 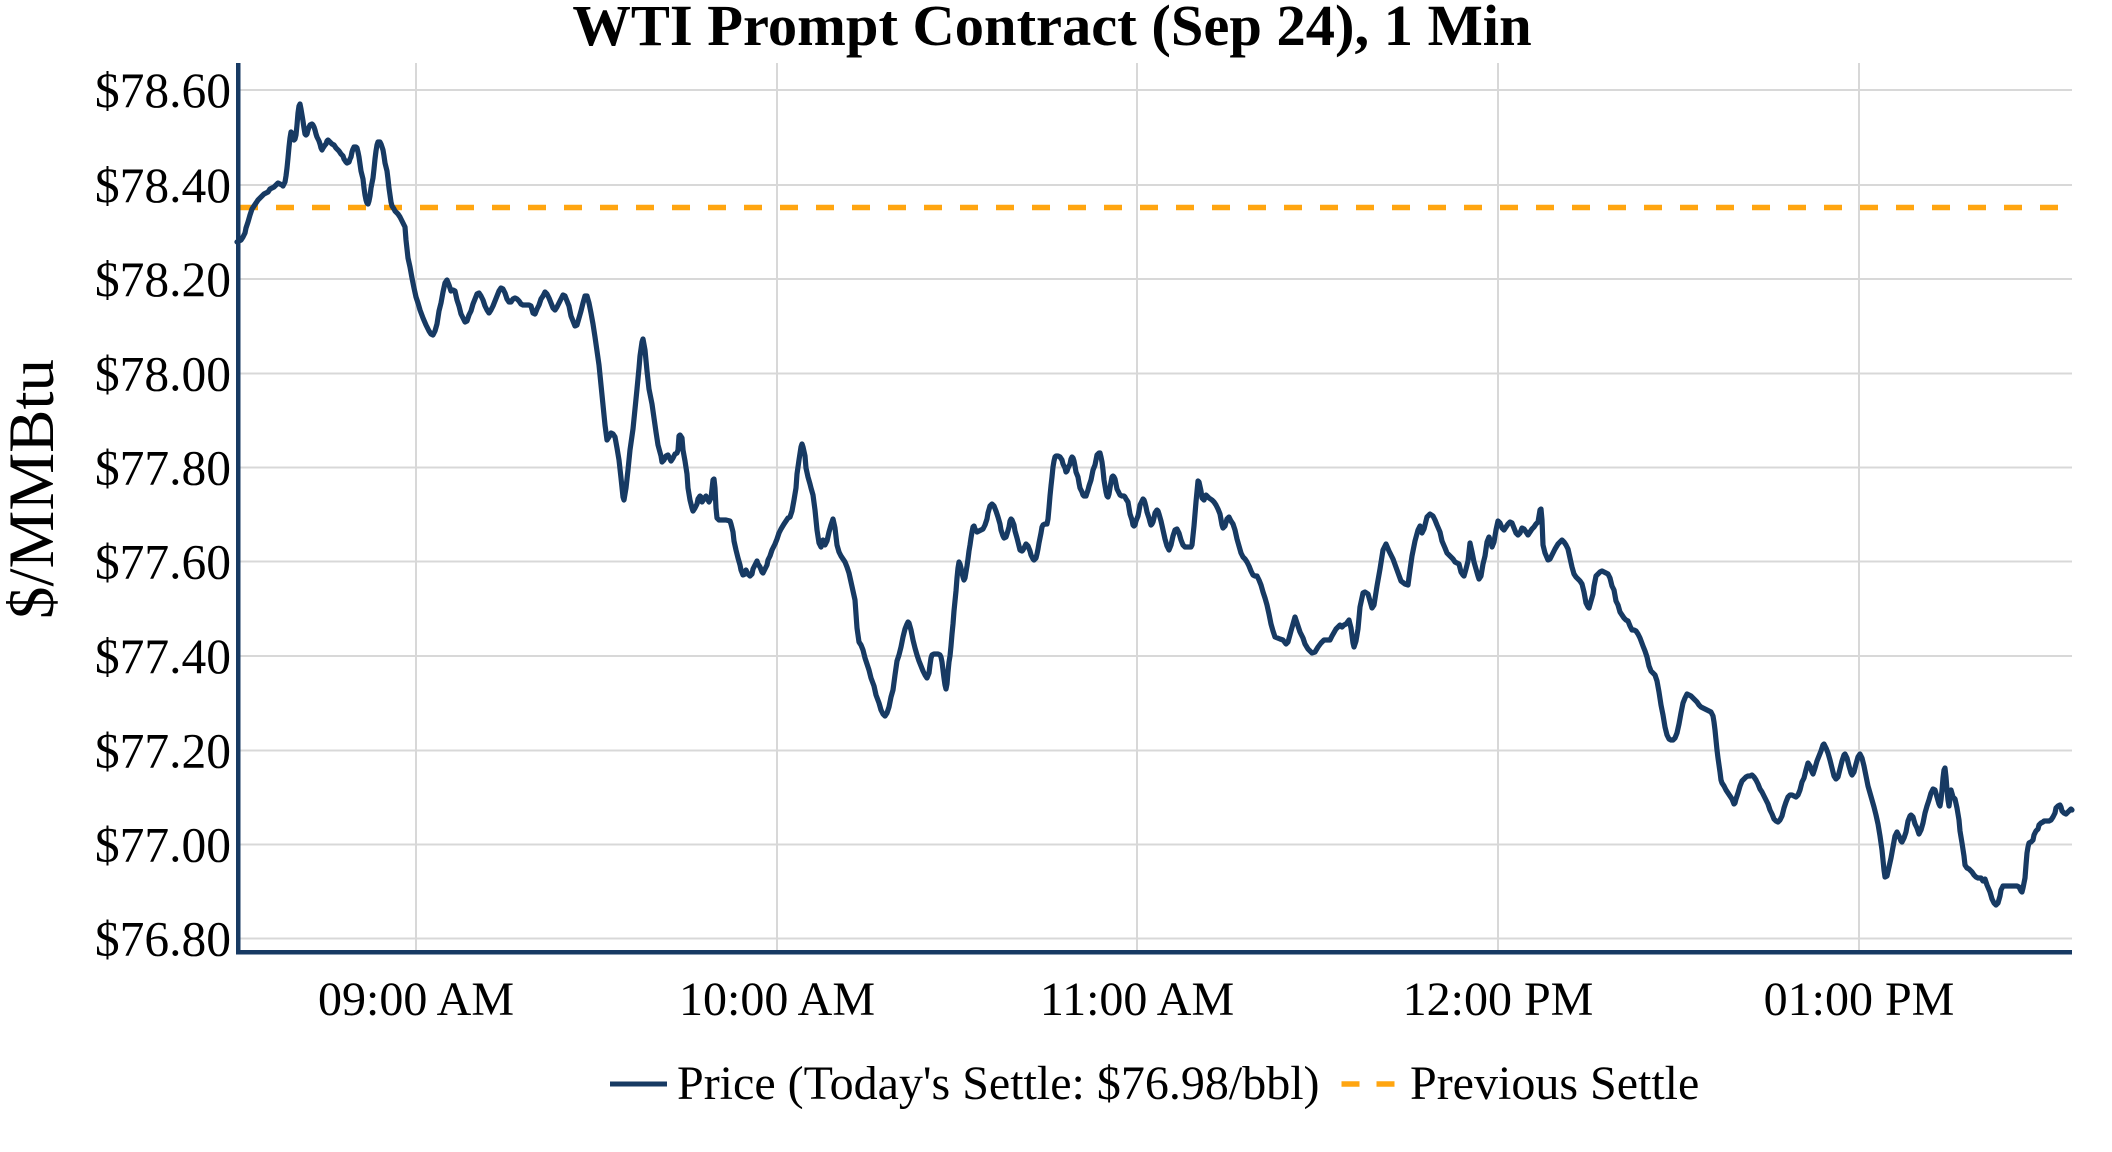 I want to click on svg-text: Previous Settle, so click(x=1554, y=1083).